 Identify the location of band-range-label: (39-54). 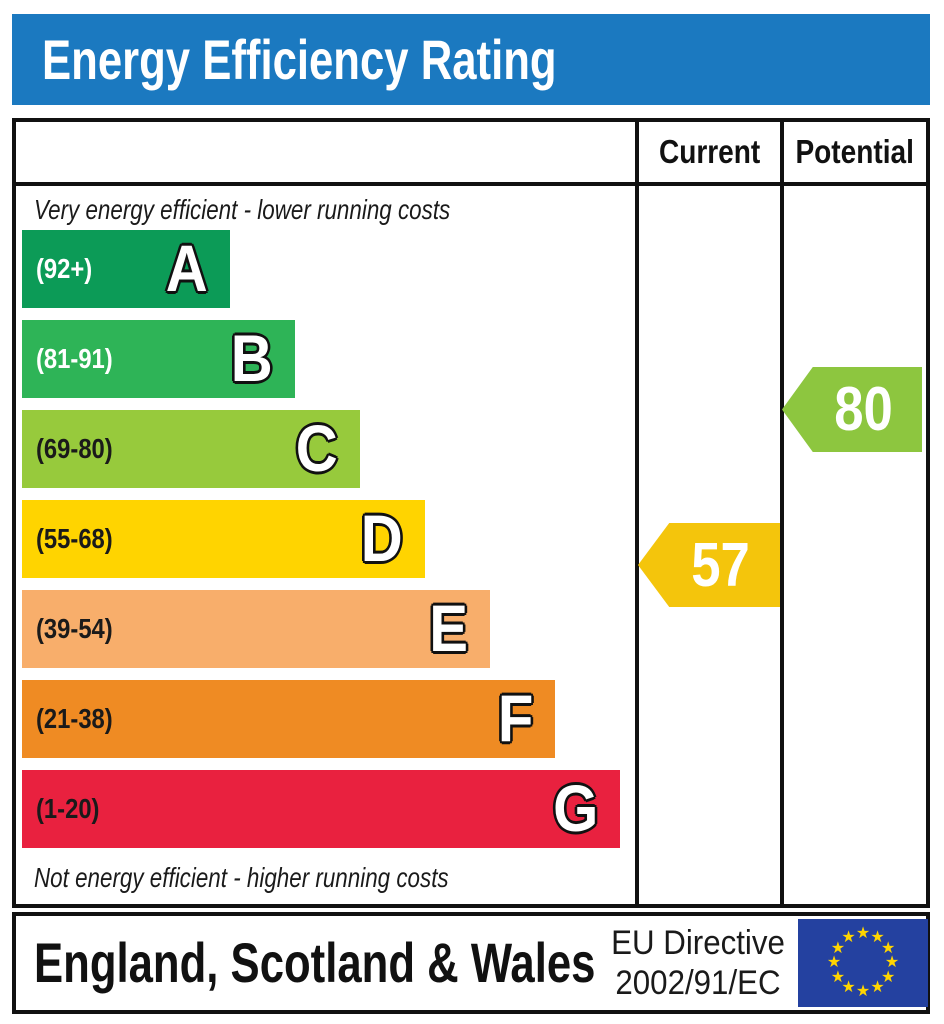
(74, 628).